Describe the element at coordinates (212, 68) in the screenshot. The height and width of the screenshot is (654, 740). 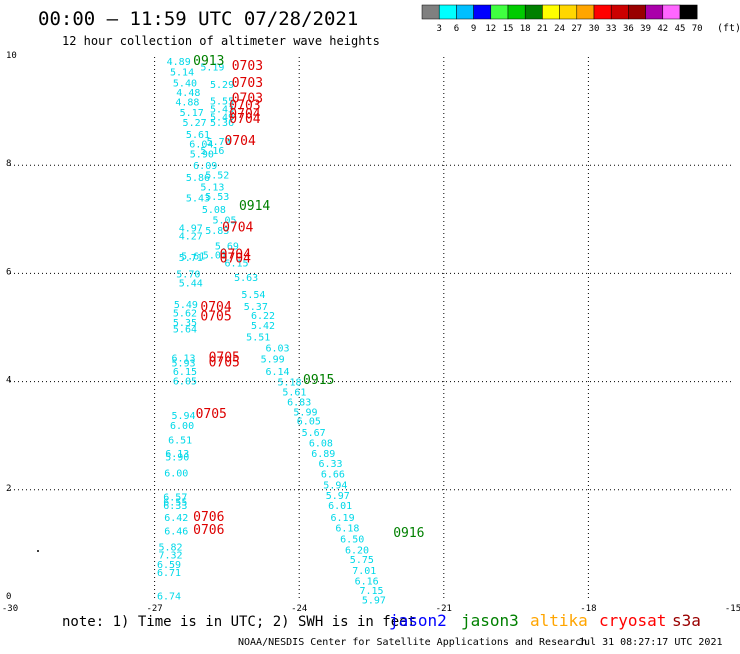
I see `wave-height-label: 5.19` at that location.